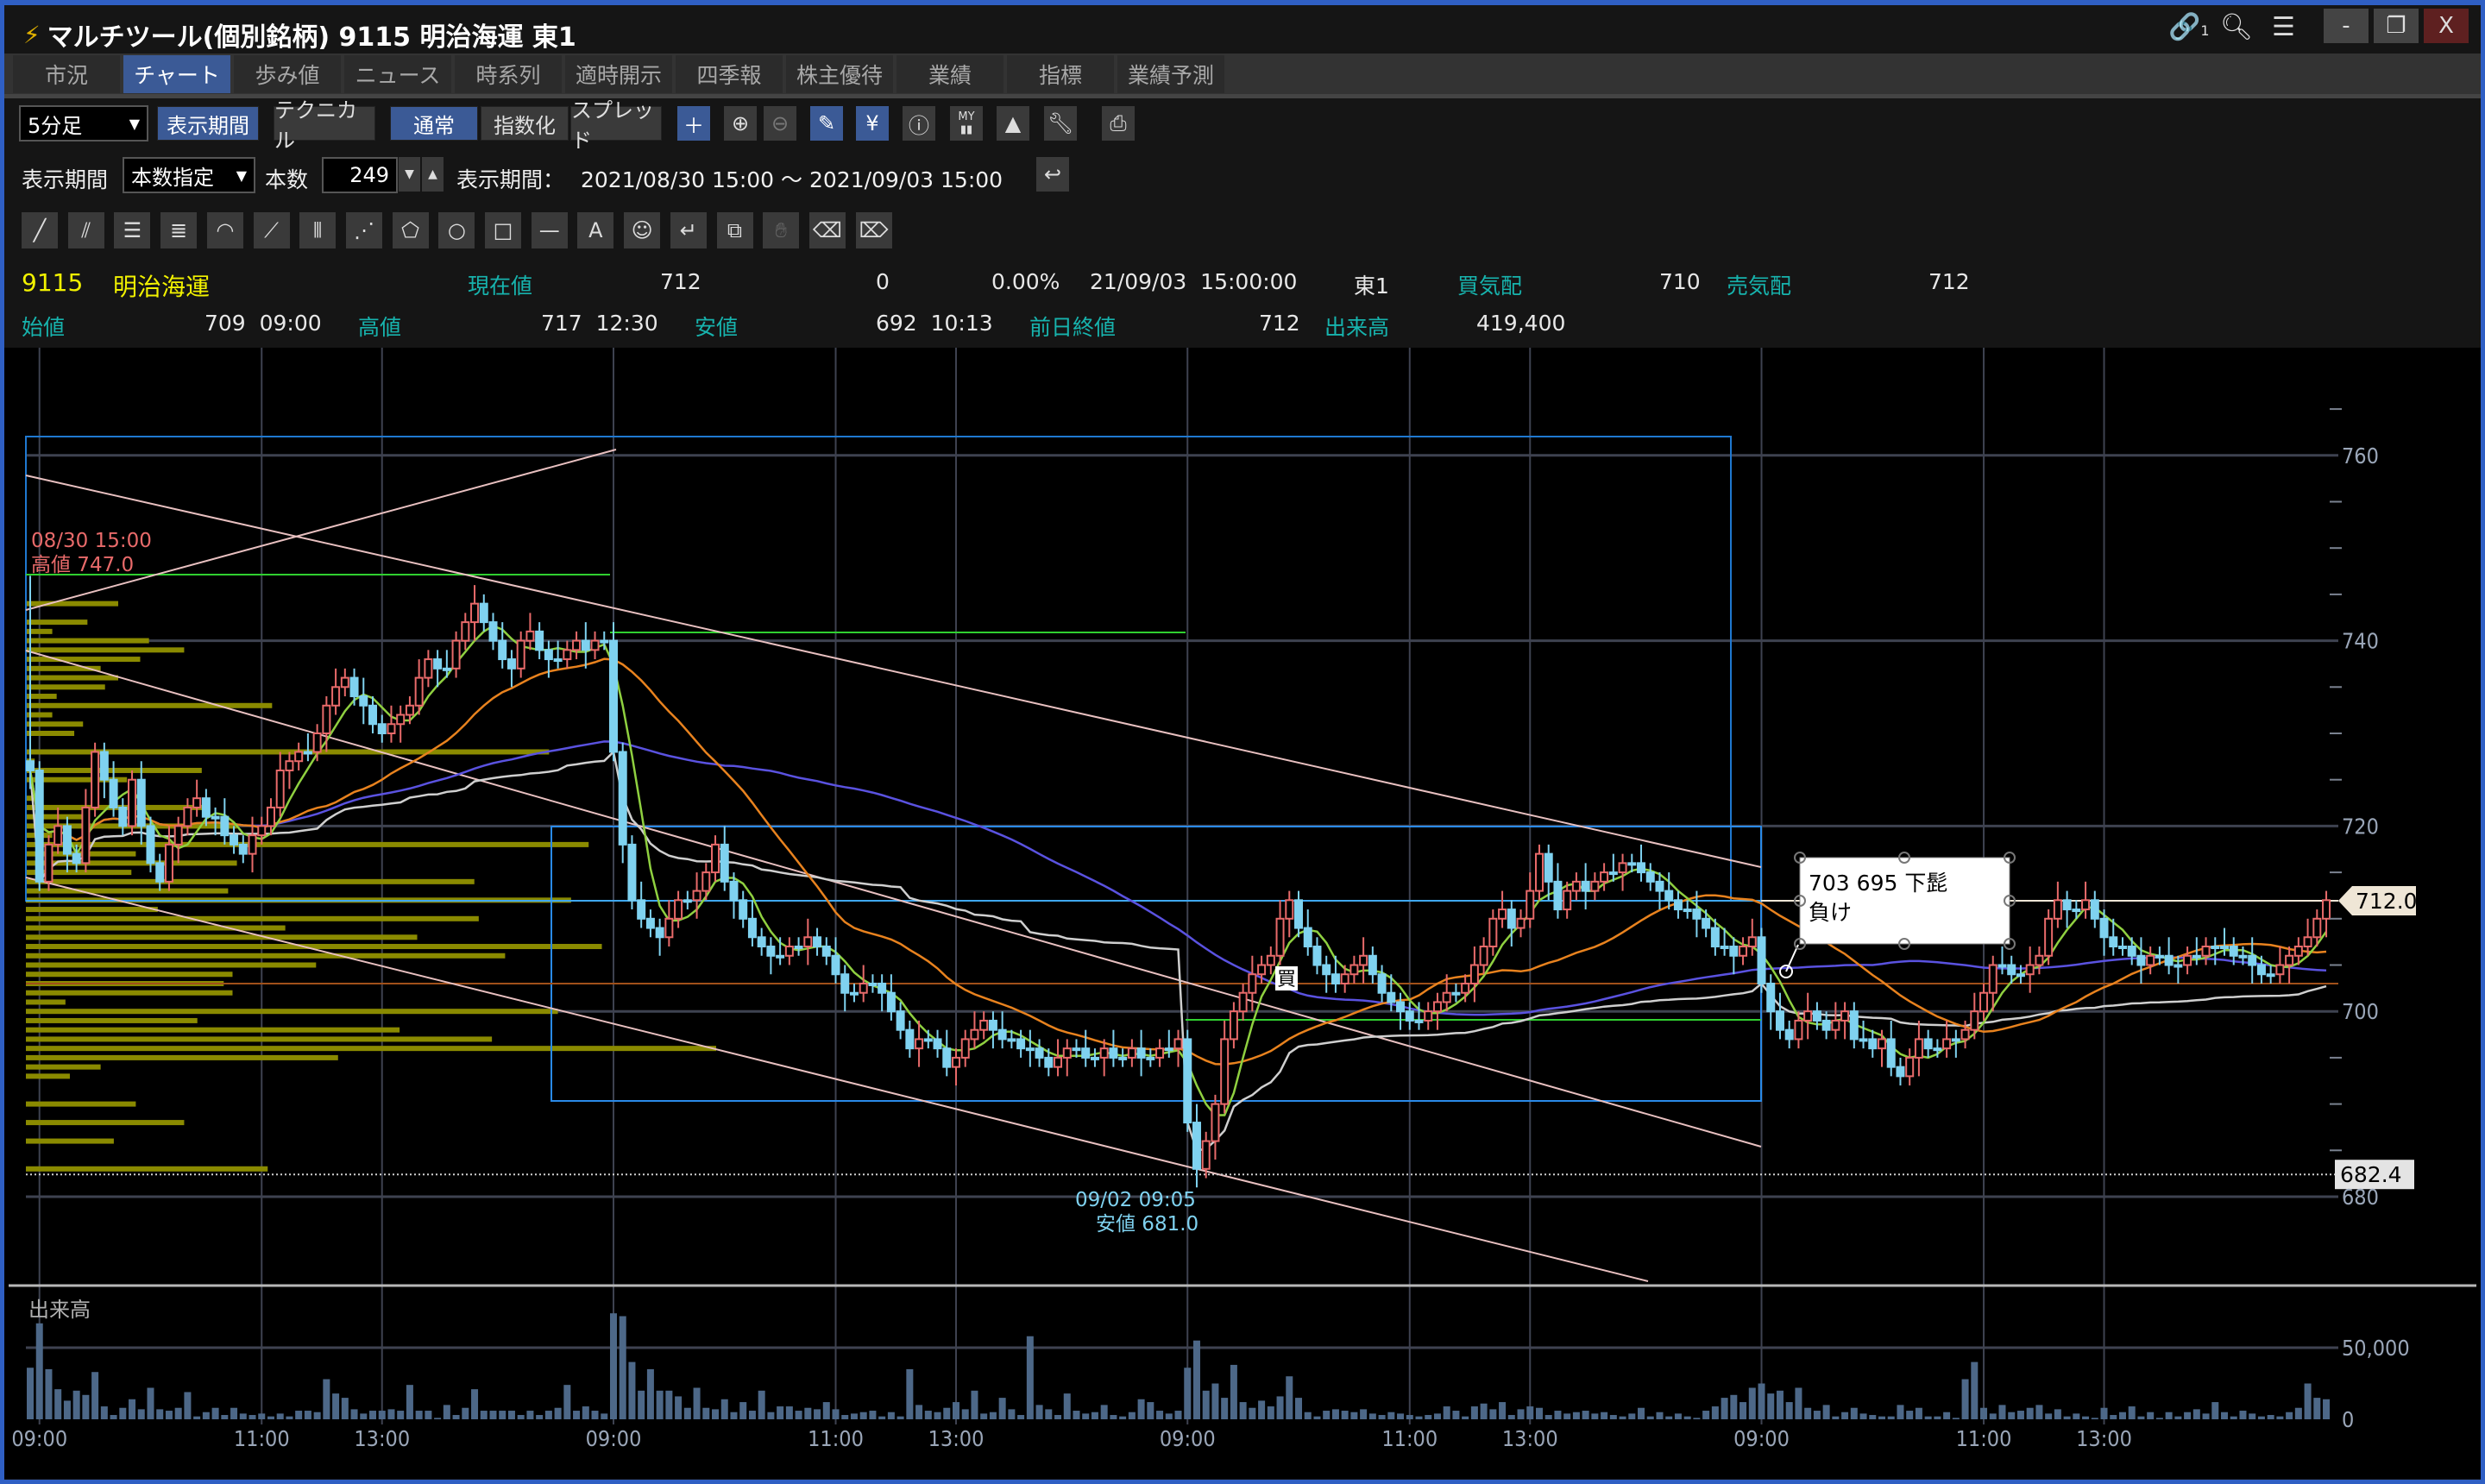 This screenshot has width=2485, height=1484. I want to click on tab-3: ニュース, so click(397, 74).